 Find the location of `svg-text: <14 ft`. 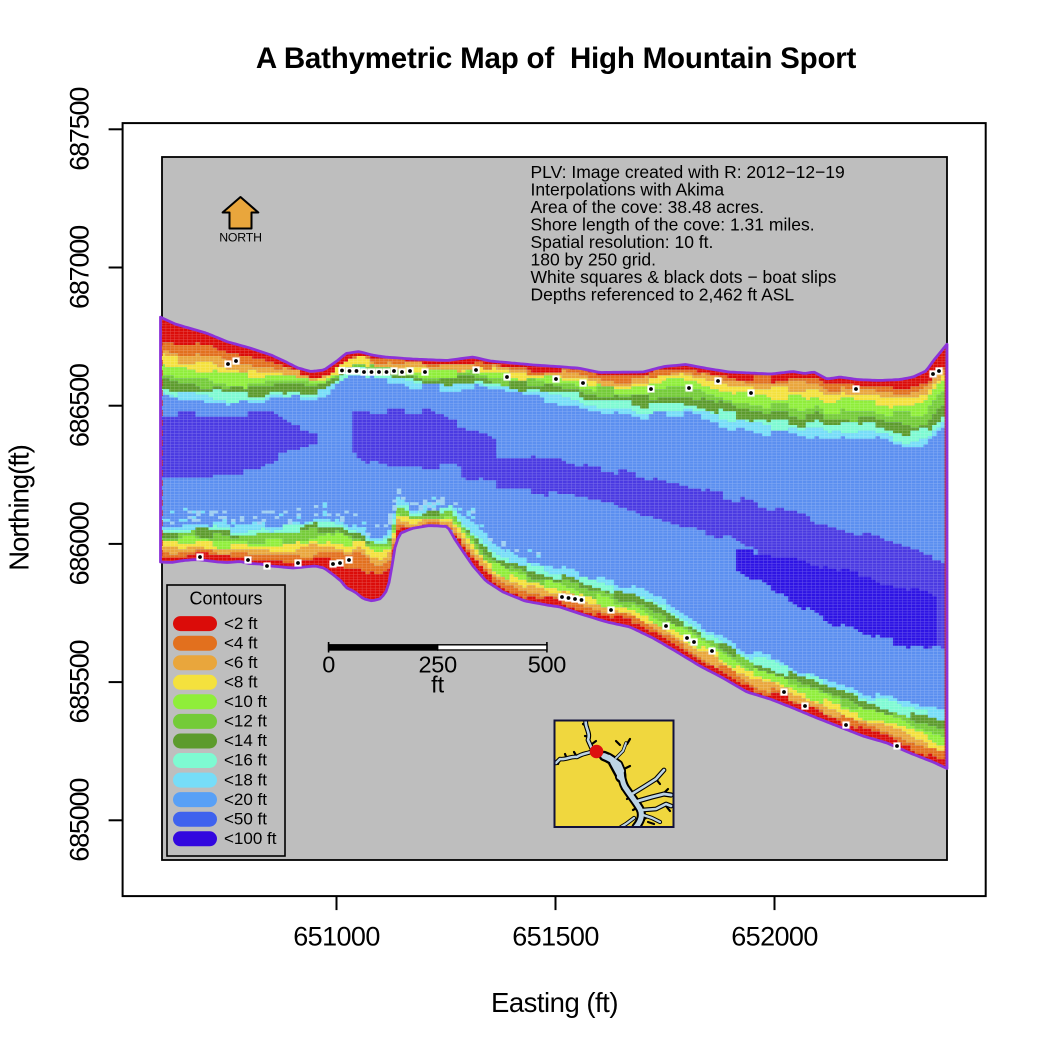

svg-text: <14 ft is located at coordinates (245, 740).